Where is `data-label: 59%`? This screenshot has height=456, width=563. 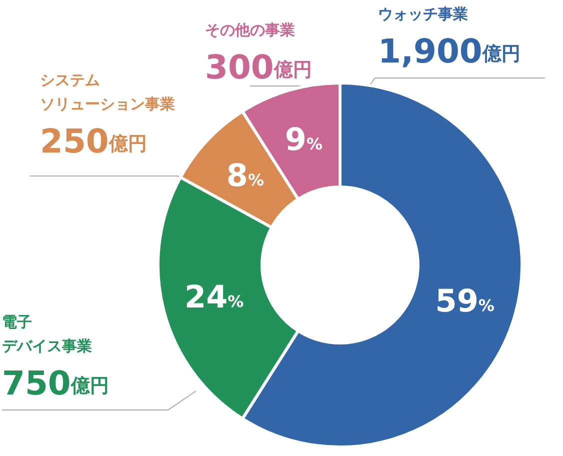
data-label: 59% is located at coordinates (464, 301).